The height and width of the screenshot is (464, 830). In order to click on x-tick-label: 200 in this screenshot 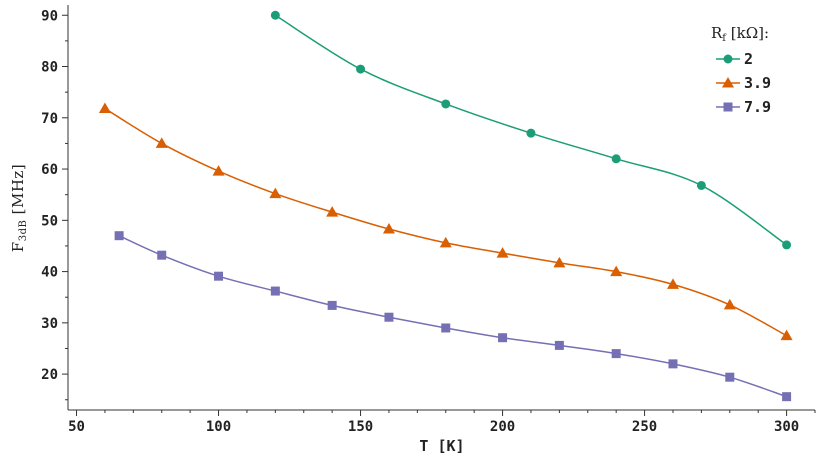, I will do `click(502, 427)`.